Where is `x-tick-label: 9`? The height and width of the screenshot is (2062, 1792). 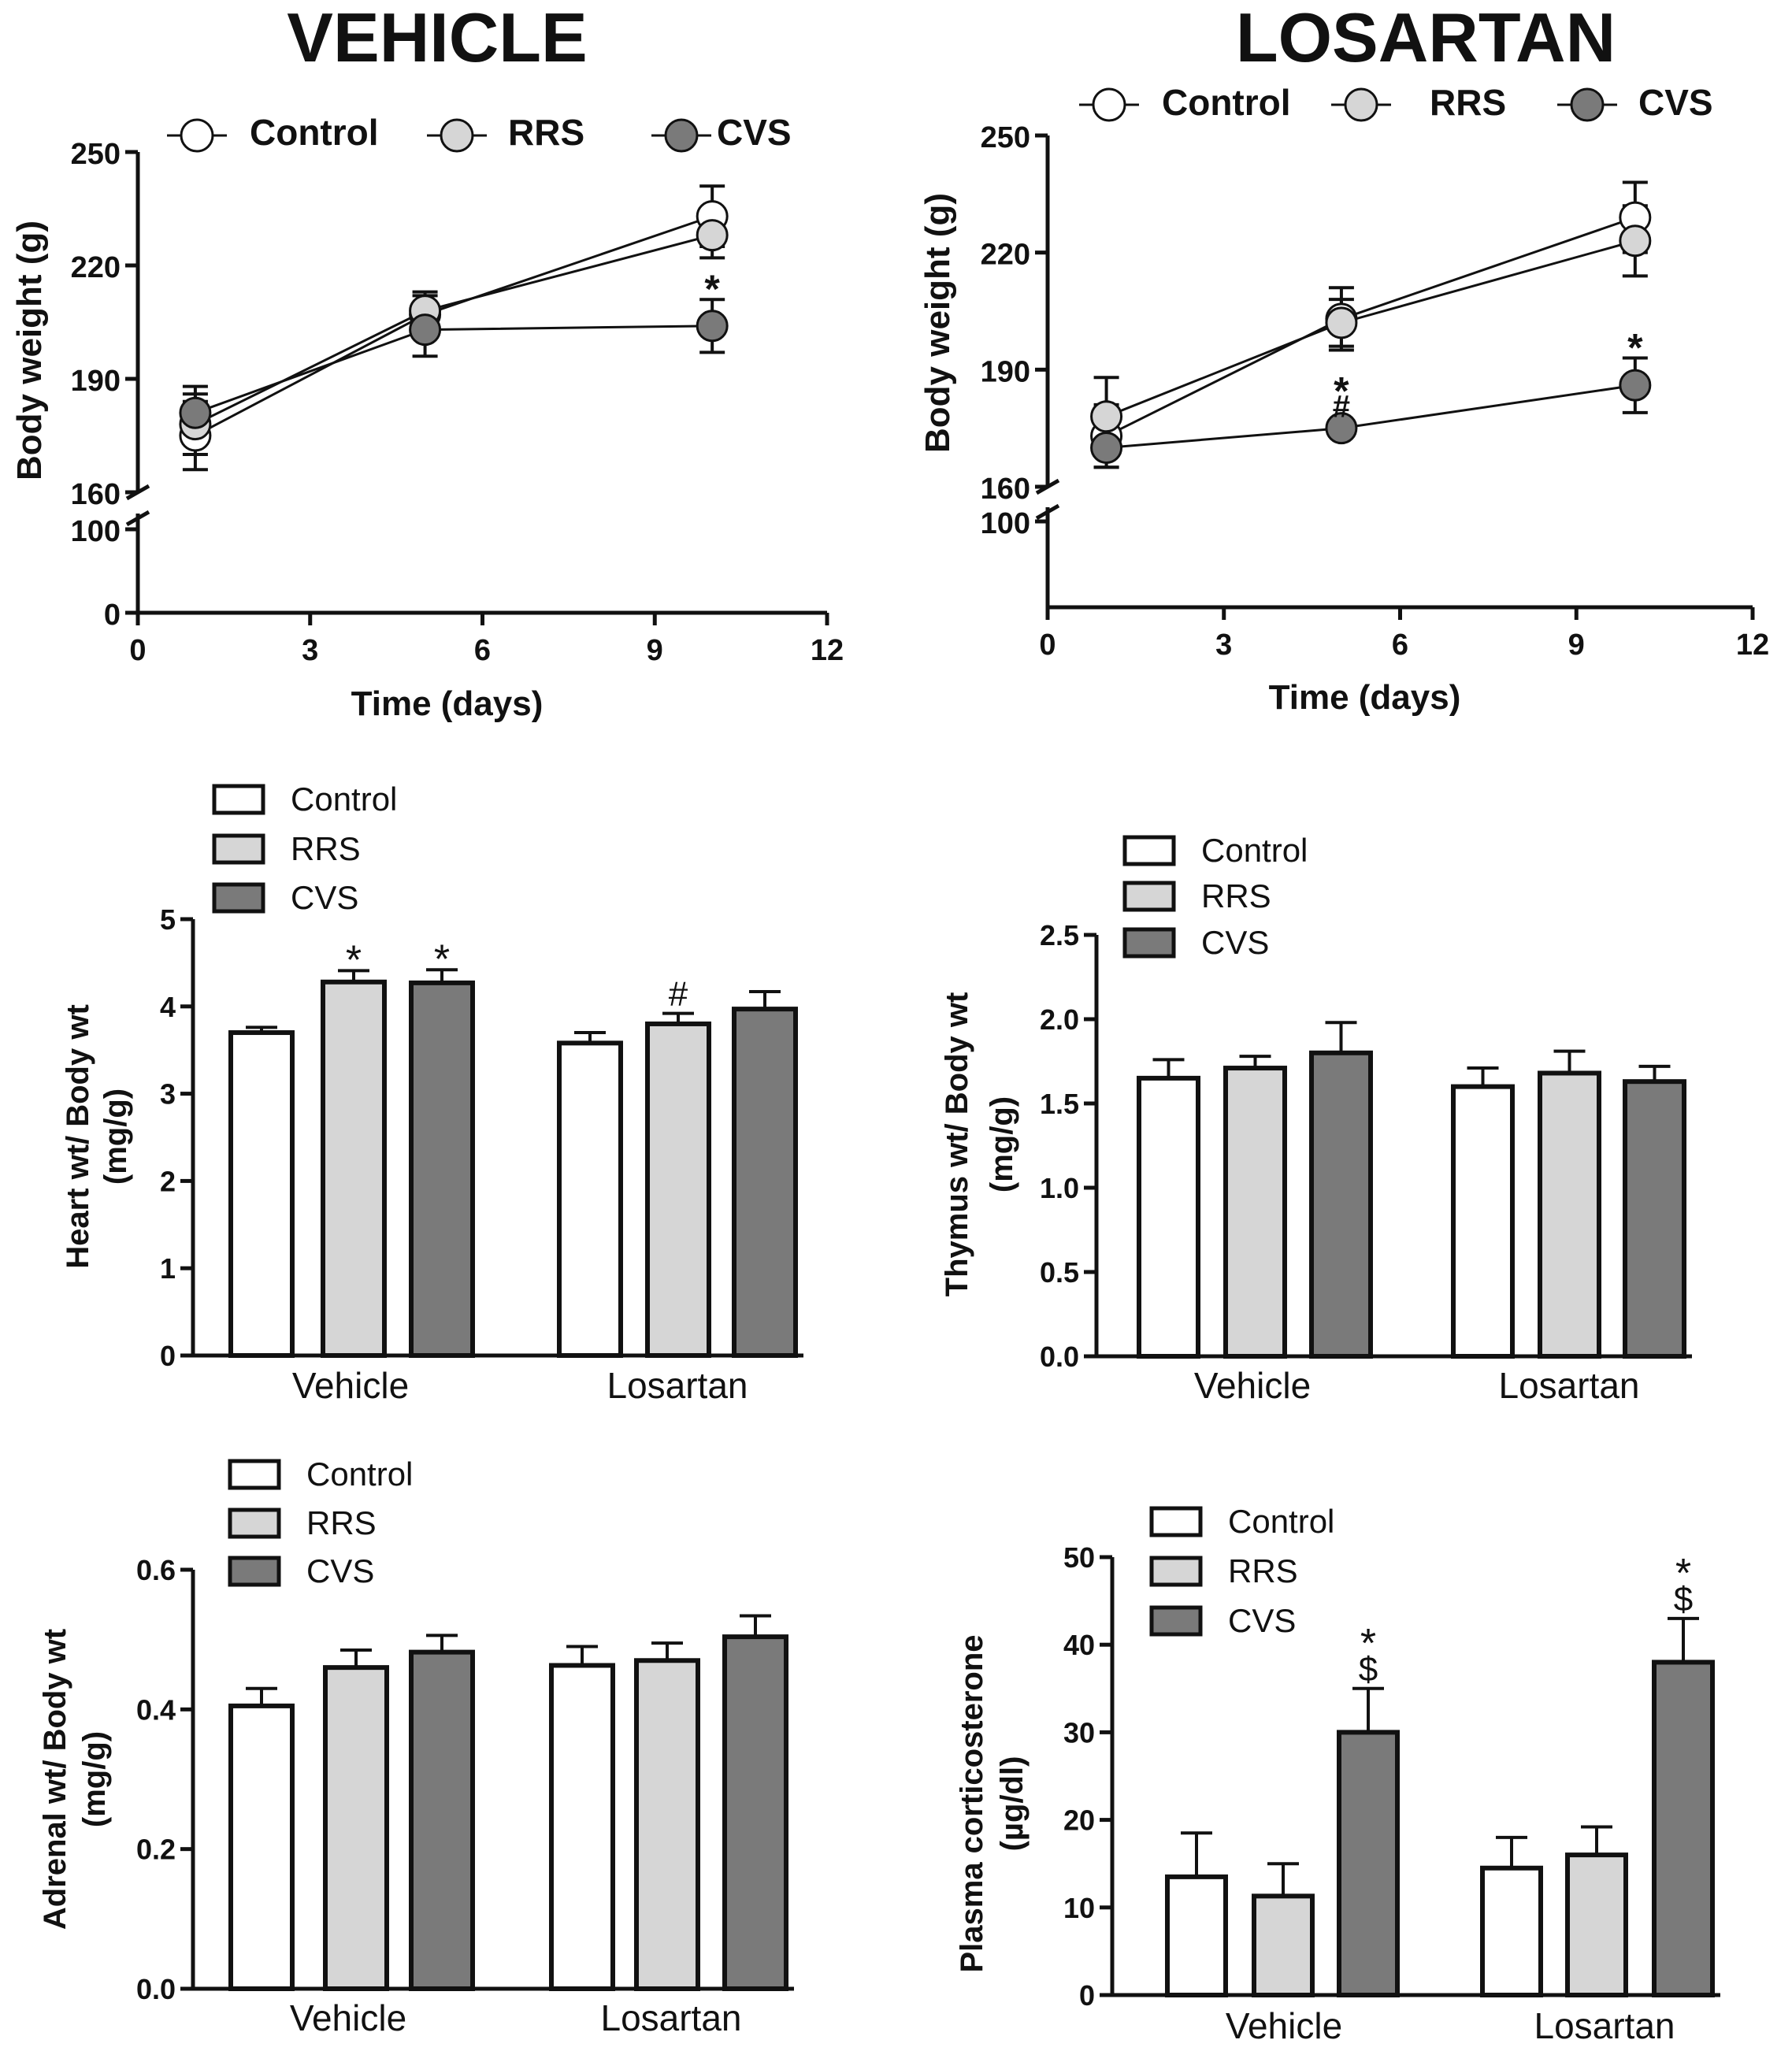
x-tick-label: 9 is located at coordinates (1576, 645).